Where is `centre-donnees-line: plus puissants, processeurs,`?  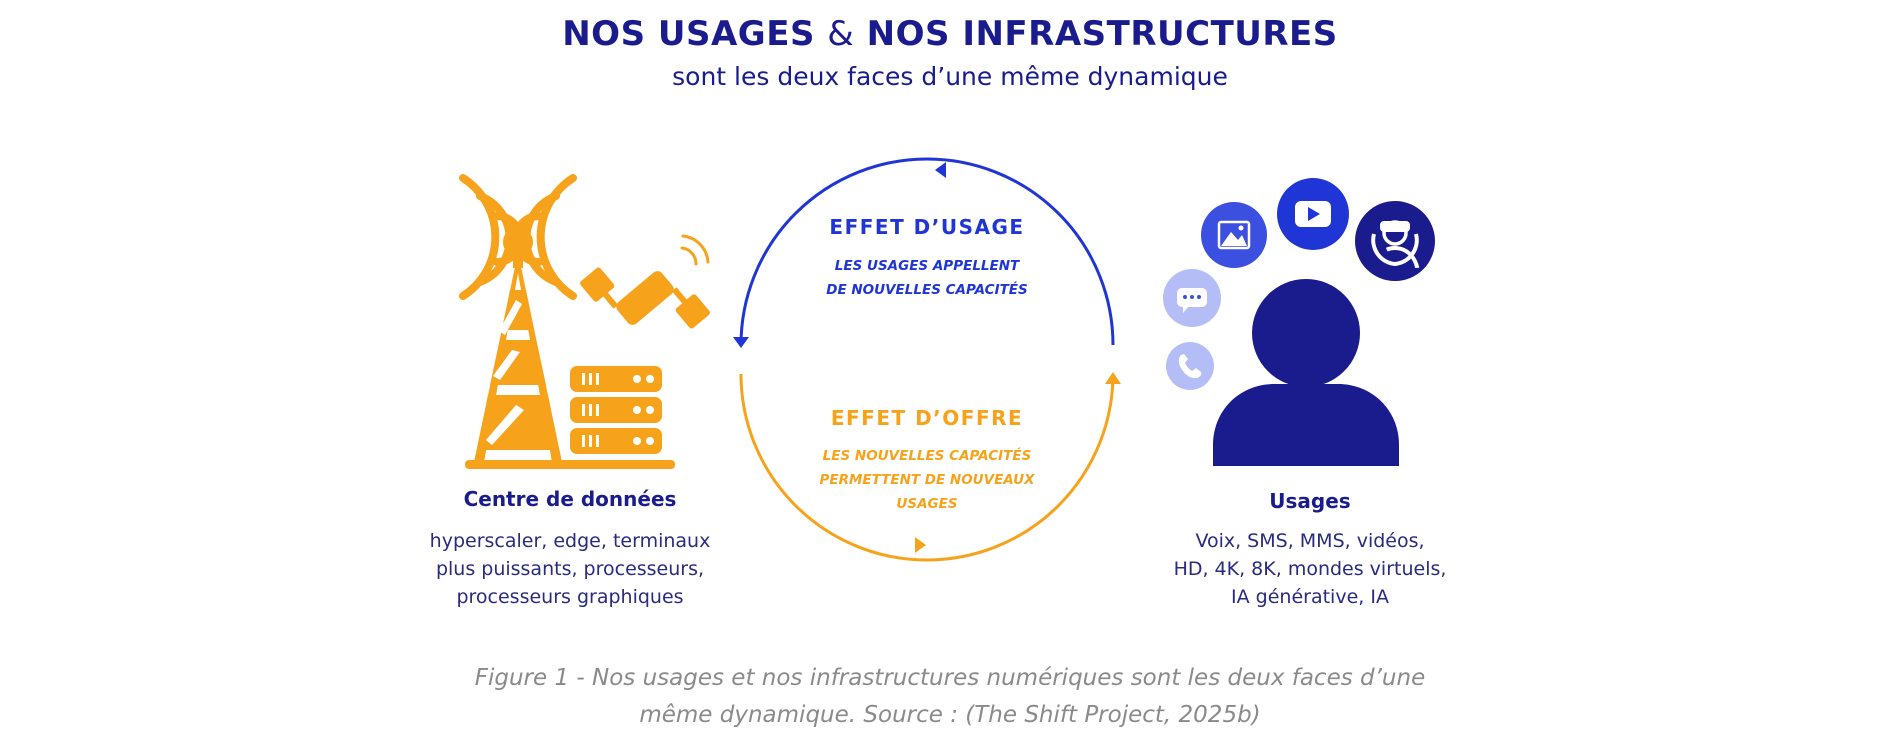
centre-donnees-line: plus puissants, processeurs, is located at coordinates (570, 569).